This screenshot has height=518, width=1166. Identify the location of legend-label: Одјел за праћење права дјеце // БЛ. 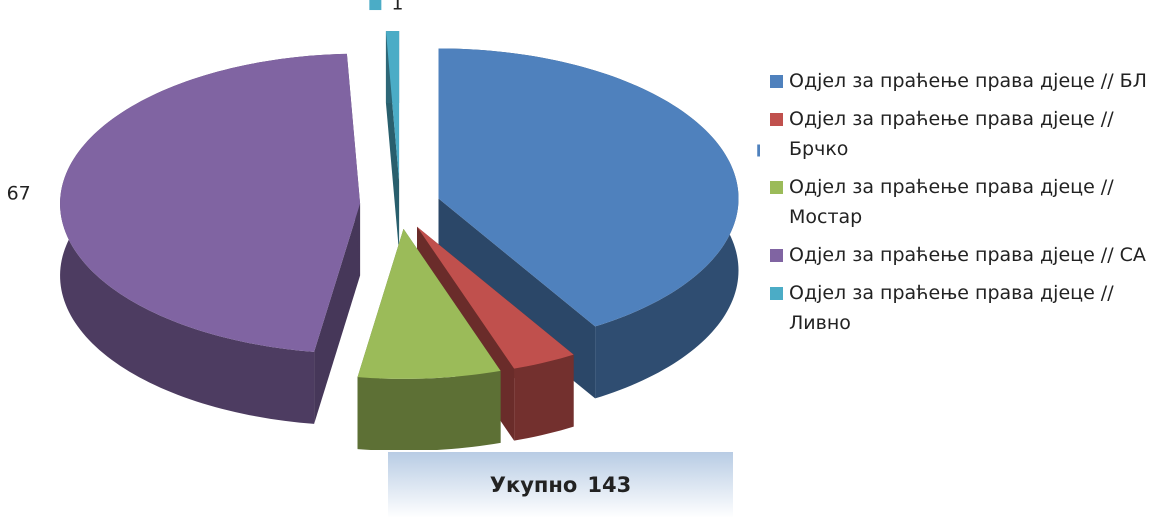
(968, 81).